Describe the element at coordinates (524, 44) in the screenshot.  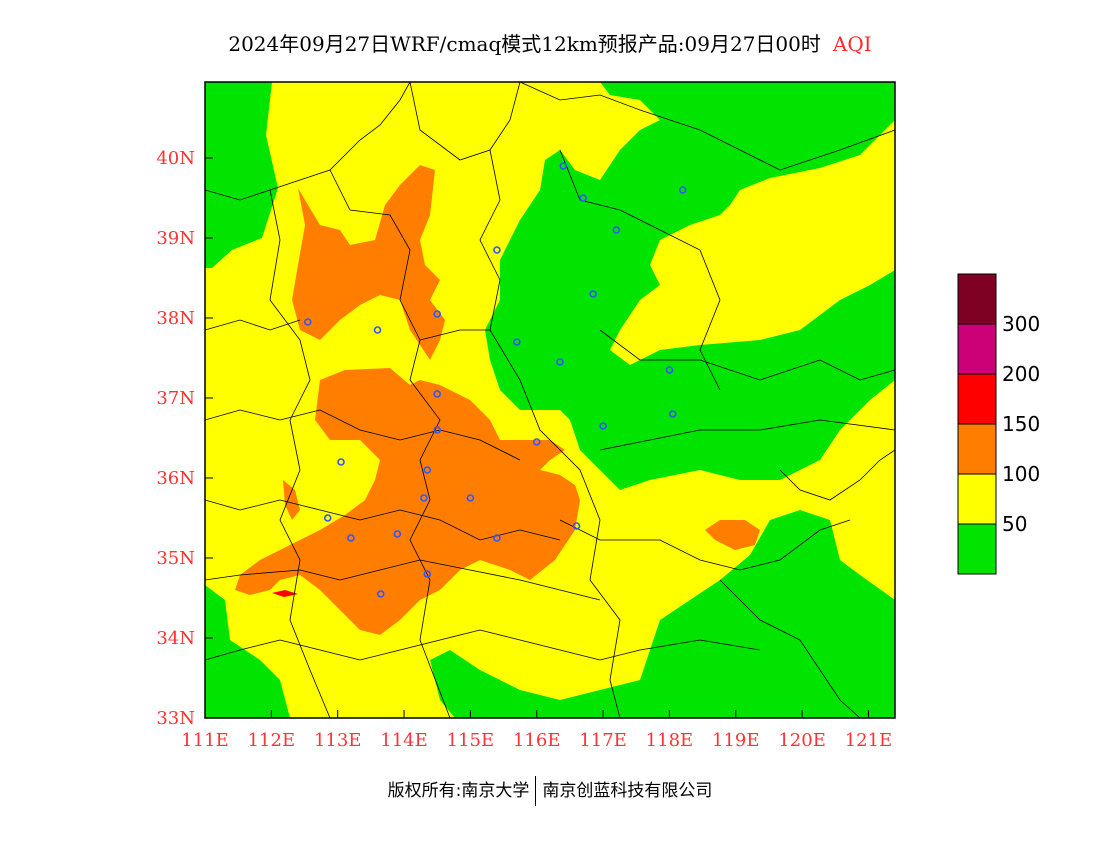
I see `title-main: 2024年09月27日WRF/cmaq模式12km预报产品:09月27日00时` at that location.